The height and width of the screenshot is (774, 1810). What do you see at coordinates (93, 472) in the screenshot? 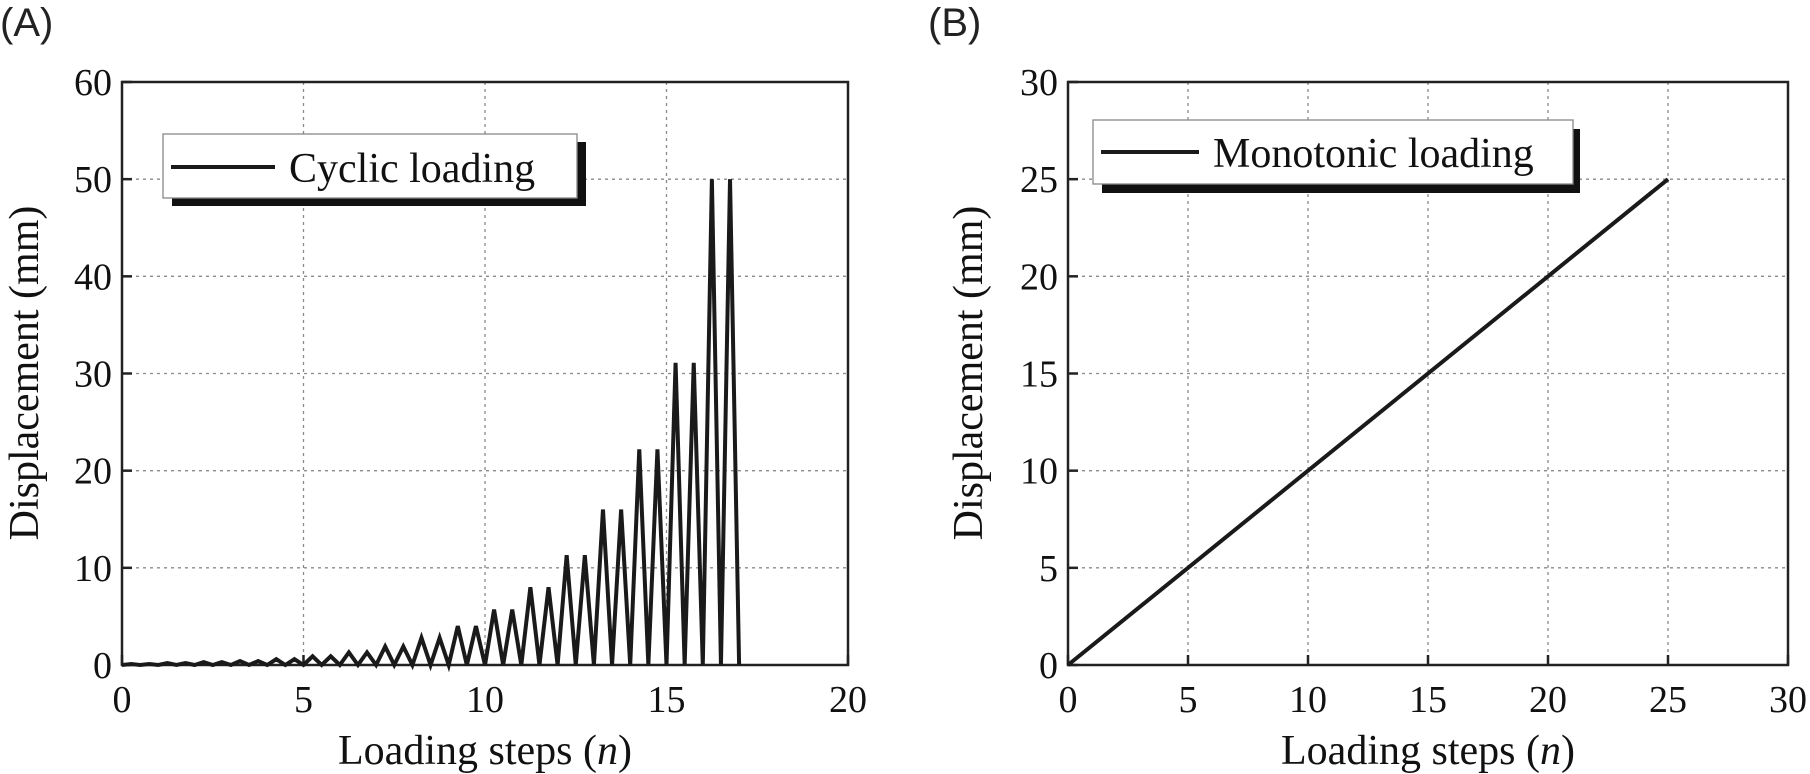
I see `panel-a-y-tick-label: 20` at bounding box center [93, 472].